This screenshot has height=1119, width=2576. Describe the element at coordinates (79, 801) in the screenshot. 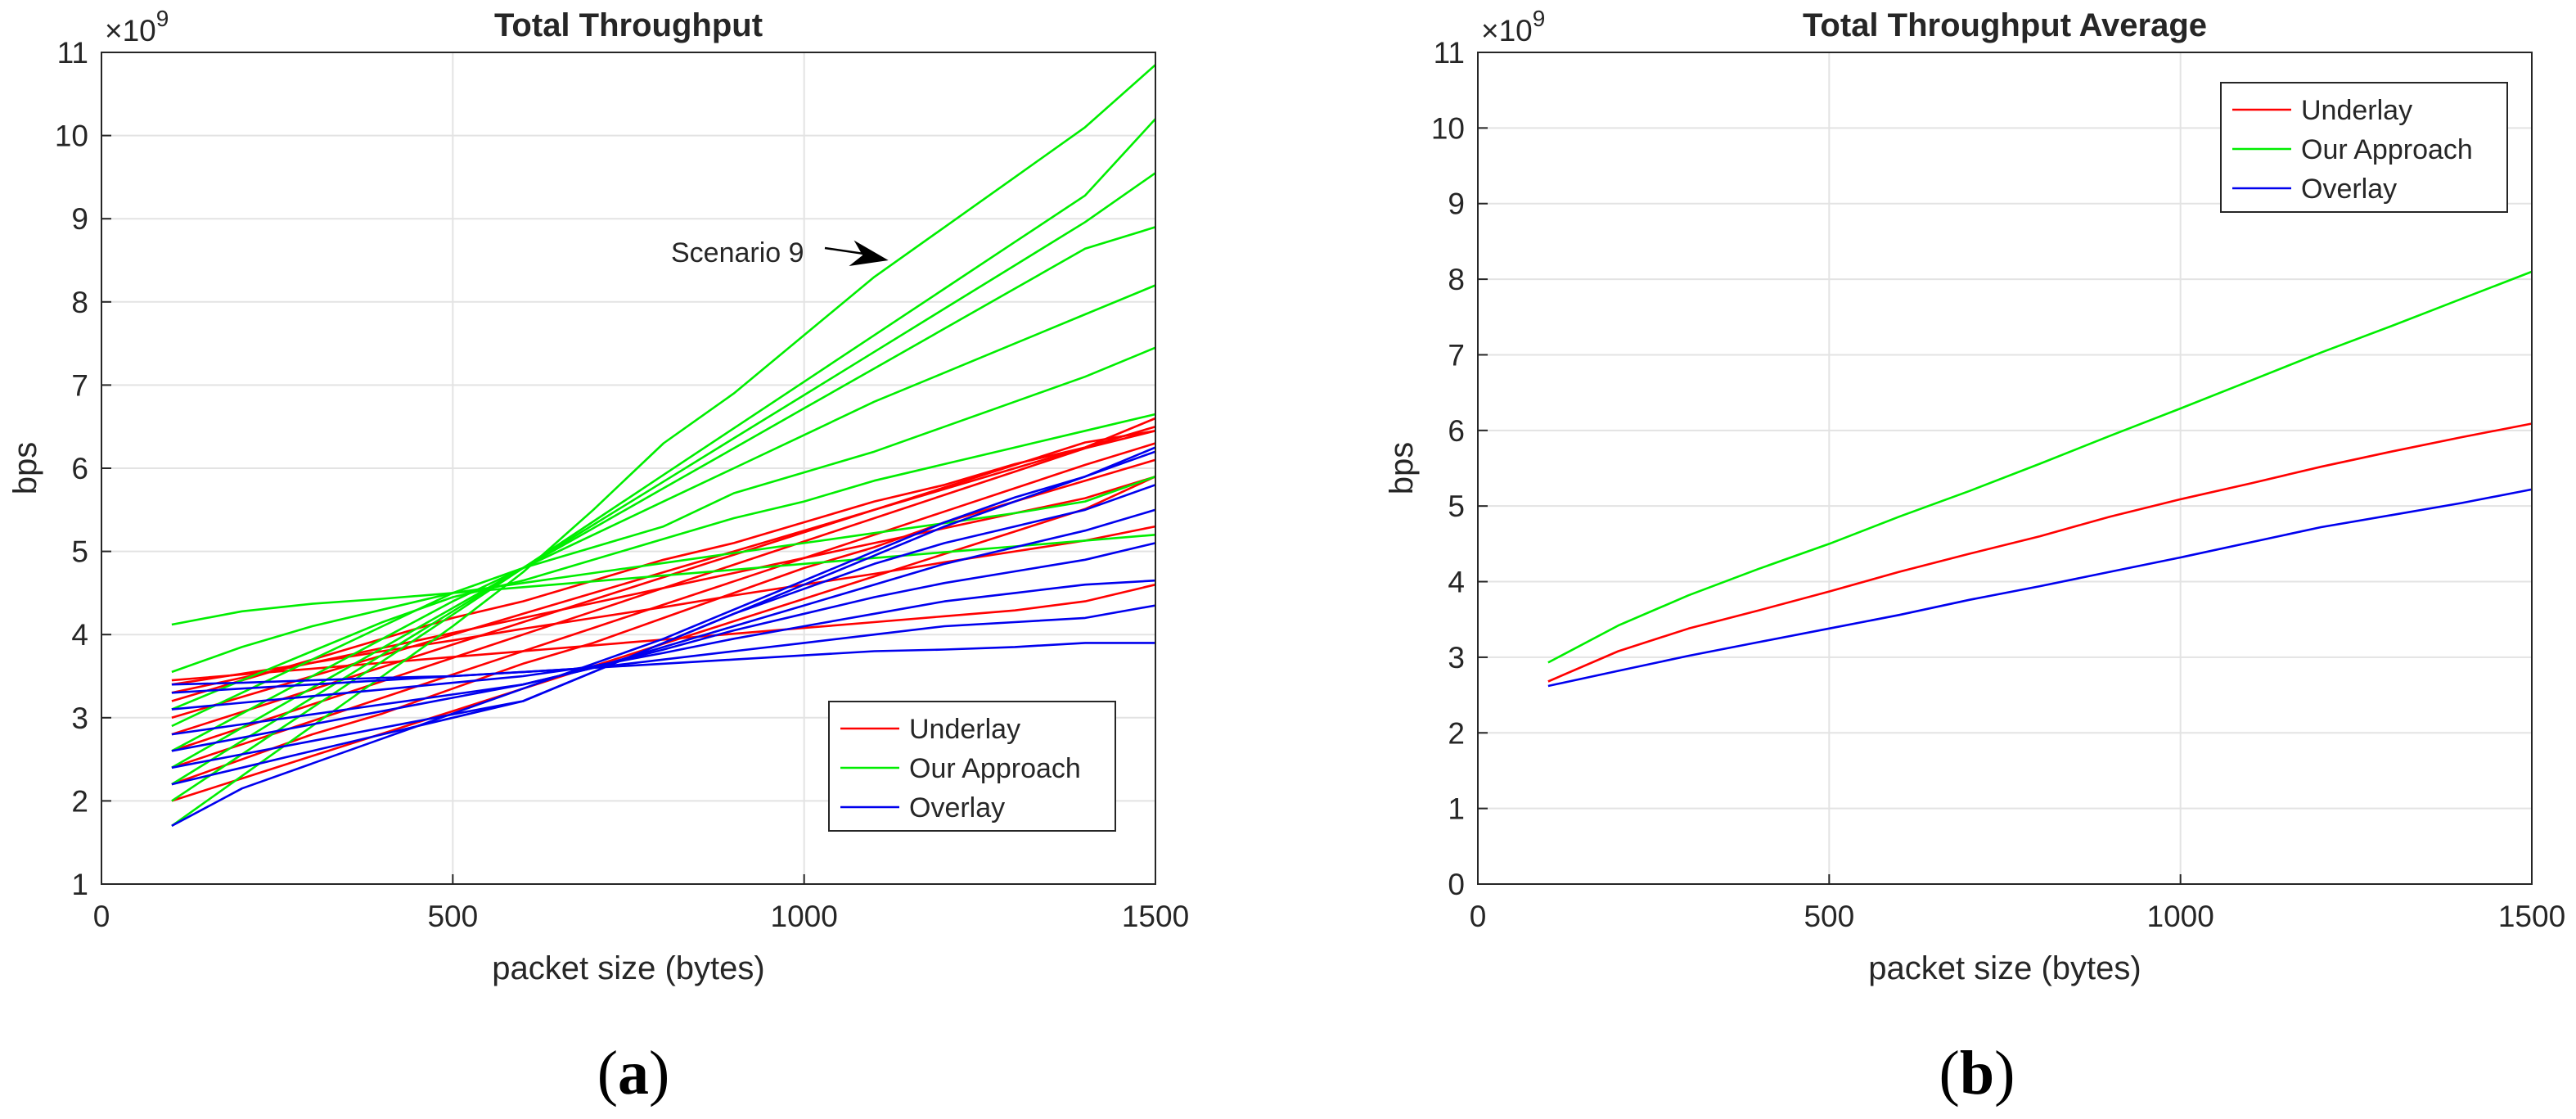

I see `chart-a-y-tick-label: 2` at that location.